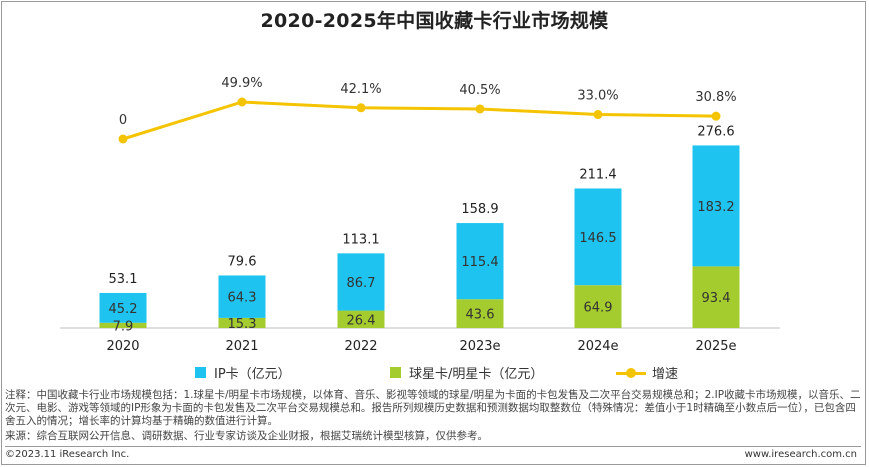 Image resolution: width=869 pixels, height=467 pixels. I want to click on data-label-total: 211.4, so click(597, 174).